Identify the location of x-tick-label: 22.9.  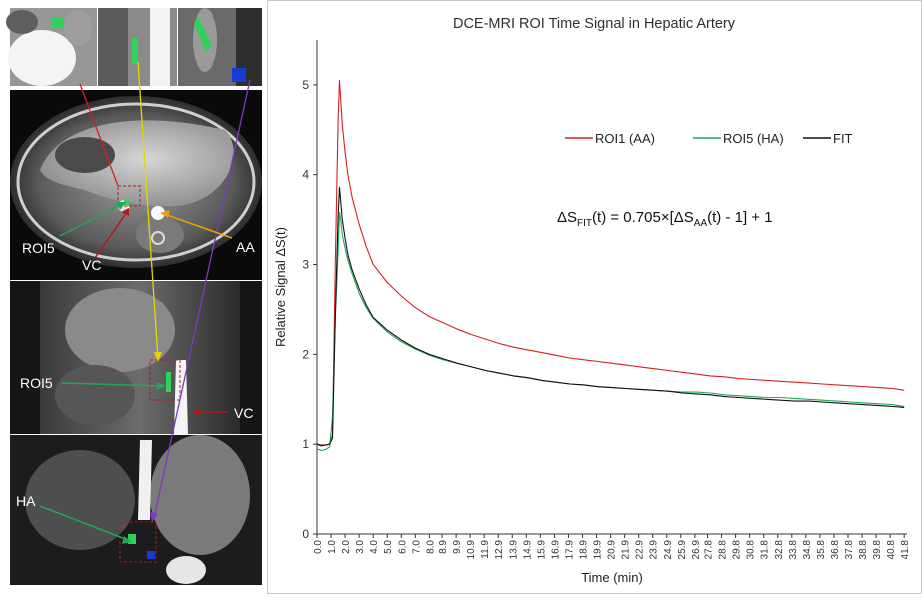
(640, 550).